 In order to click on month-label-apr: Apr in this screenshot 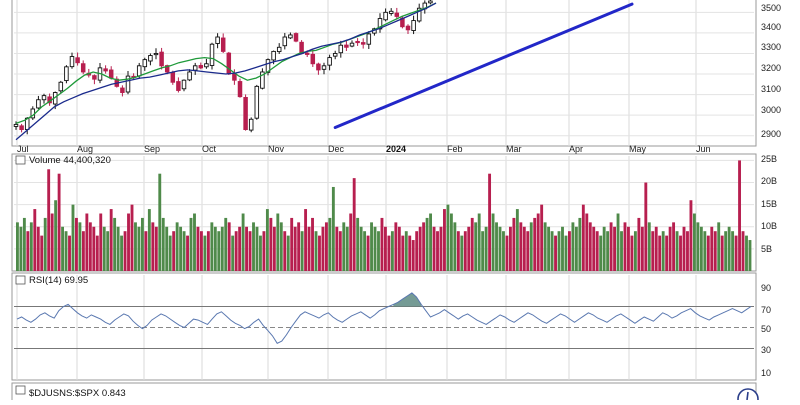, I will do `click(576, 149)`.